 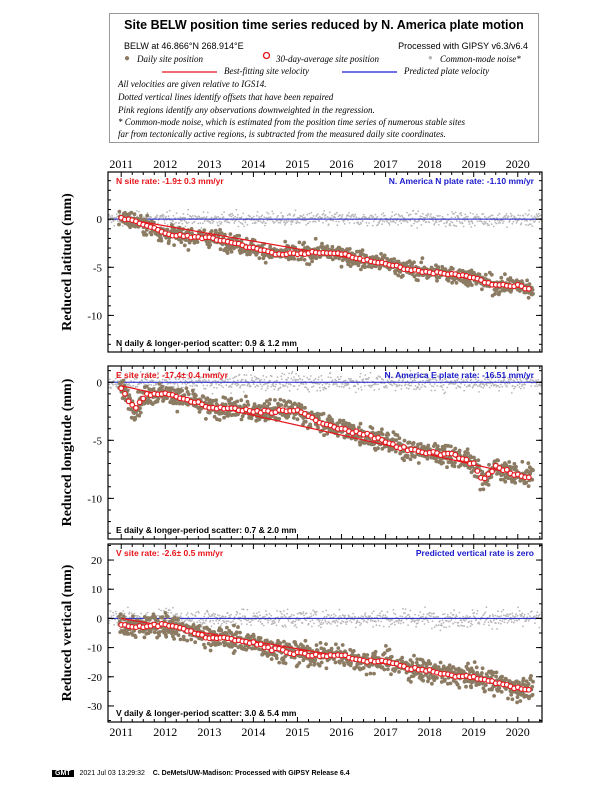 I want to click on legend-avg30-label: 30-day-average site position, so click(x=327, y=59).